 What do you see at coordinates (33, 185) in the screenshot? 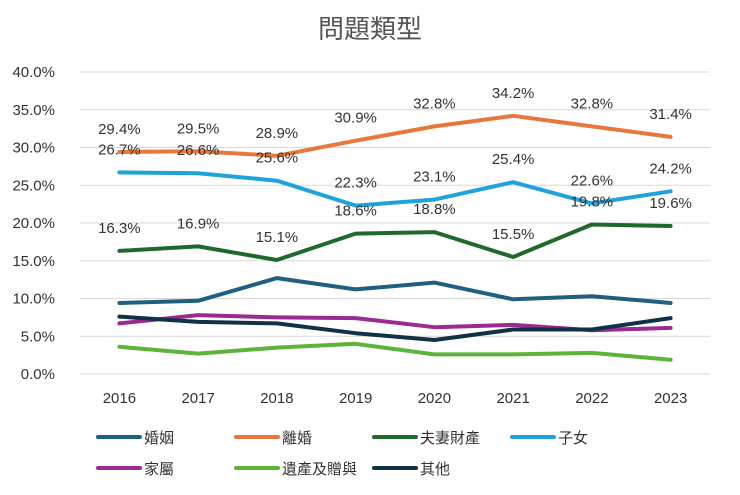
I see `y-tick-label: 25.0%` at bounding box center [33, 185].